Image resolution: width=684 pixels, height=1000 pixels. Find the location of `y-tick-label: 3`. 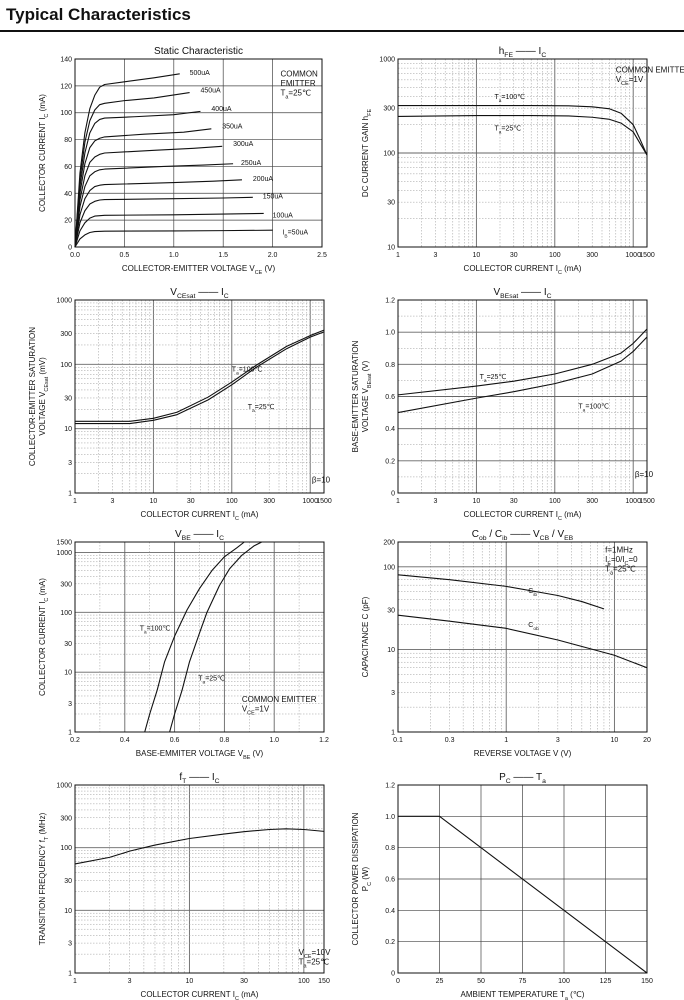

y-tick-label: 3 is located at coordinates (70, 944).